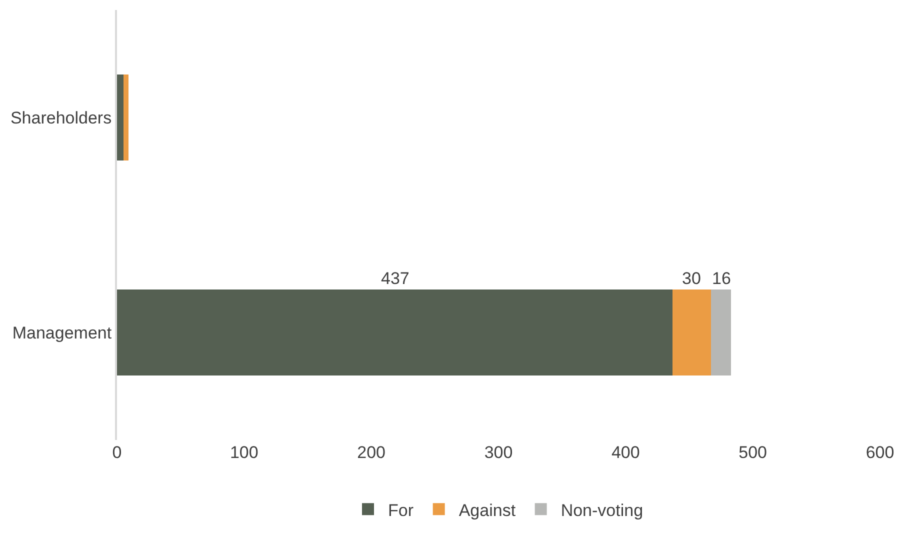 Image resolution: width=910 pixels, height=538 pixels. I want to click on data-label: 437, so click(395, 278).